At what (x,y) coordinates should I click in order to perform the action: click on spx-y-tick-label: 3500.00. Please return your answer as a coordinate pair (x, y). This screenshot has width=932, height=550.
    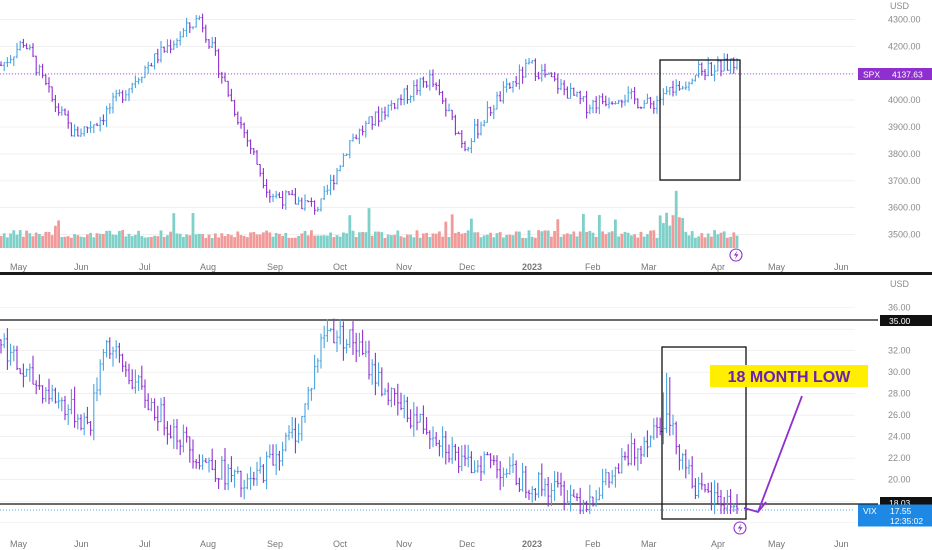
    Looking at the image, I should click on (904, 235).